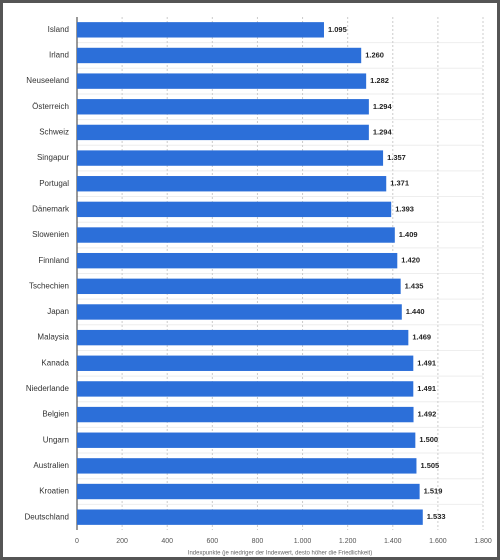  I want to click on value-label: 1.420, so click(410, 260).